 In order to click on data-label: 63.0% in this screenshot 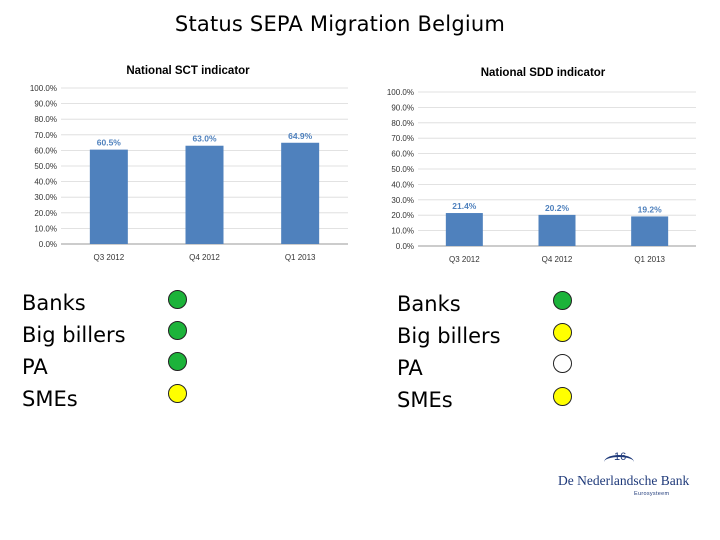, I will do `click(204, 139)`.